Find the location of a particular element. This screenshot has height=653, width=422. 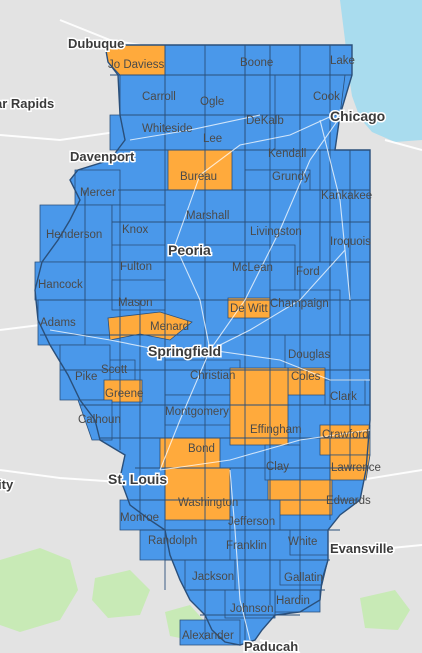

county-label: Boone is located at coordinates (256, 63).